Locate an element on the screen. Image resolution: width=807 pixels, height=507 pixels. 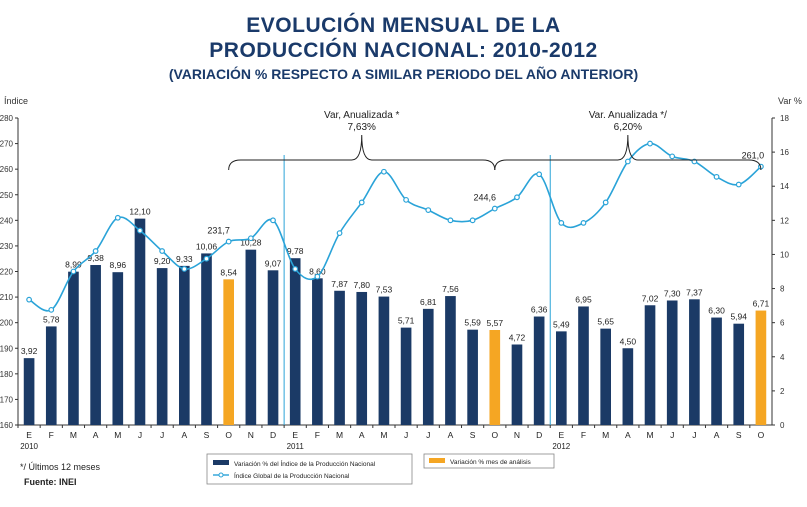
left-axis-label: Índice is located at coordinates (16, 101).